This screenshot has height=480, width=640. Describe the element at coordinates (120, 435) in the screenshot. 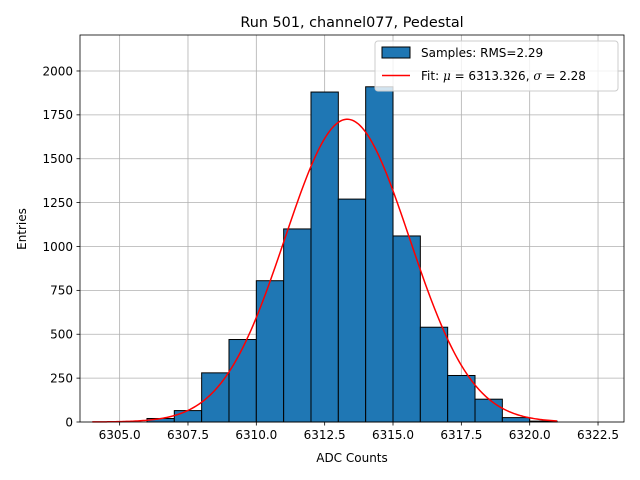

I see `x-tick-label: 6305.0` at that location.